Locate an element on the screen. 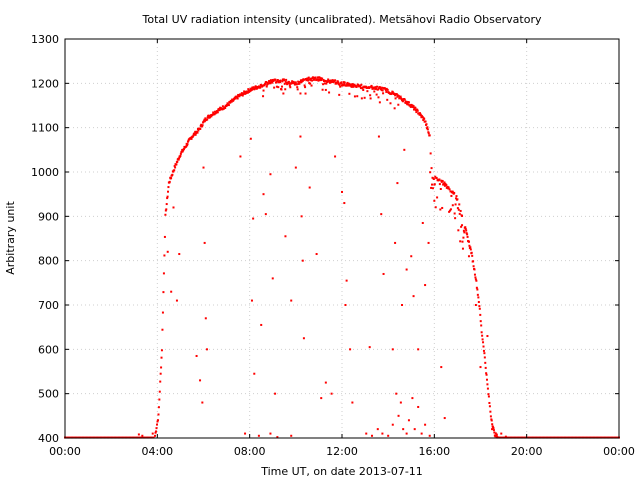 The width and height of the screenshot is (640, 480). y-tick-label: 500 is located at coordinates (48, 394).